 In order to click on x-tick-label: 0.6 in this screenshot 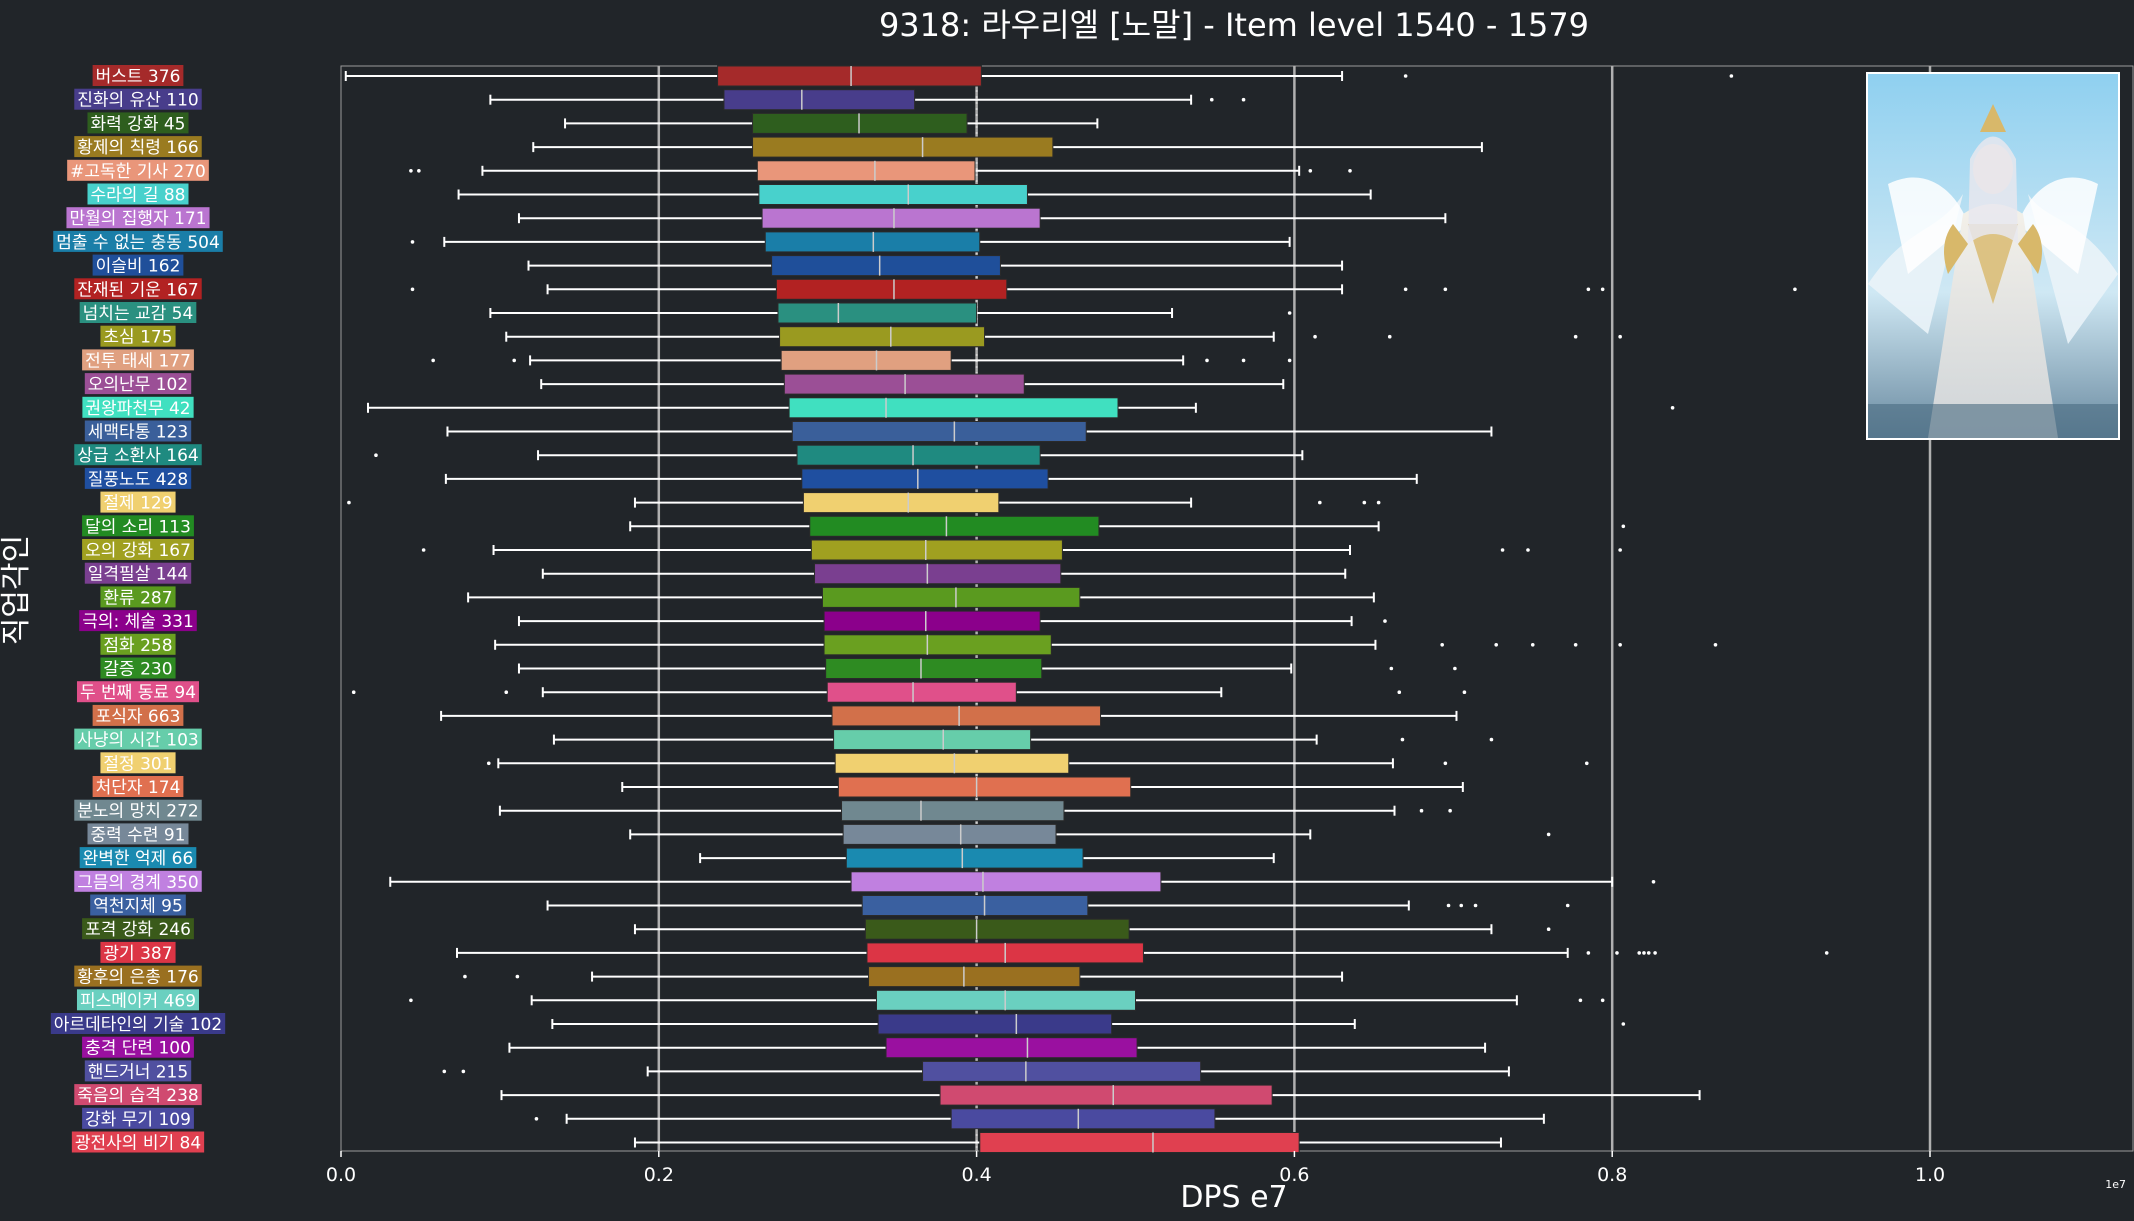, I will do `click(1294, 1175)`.